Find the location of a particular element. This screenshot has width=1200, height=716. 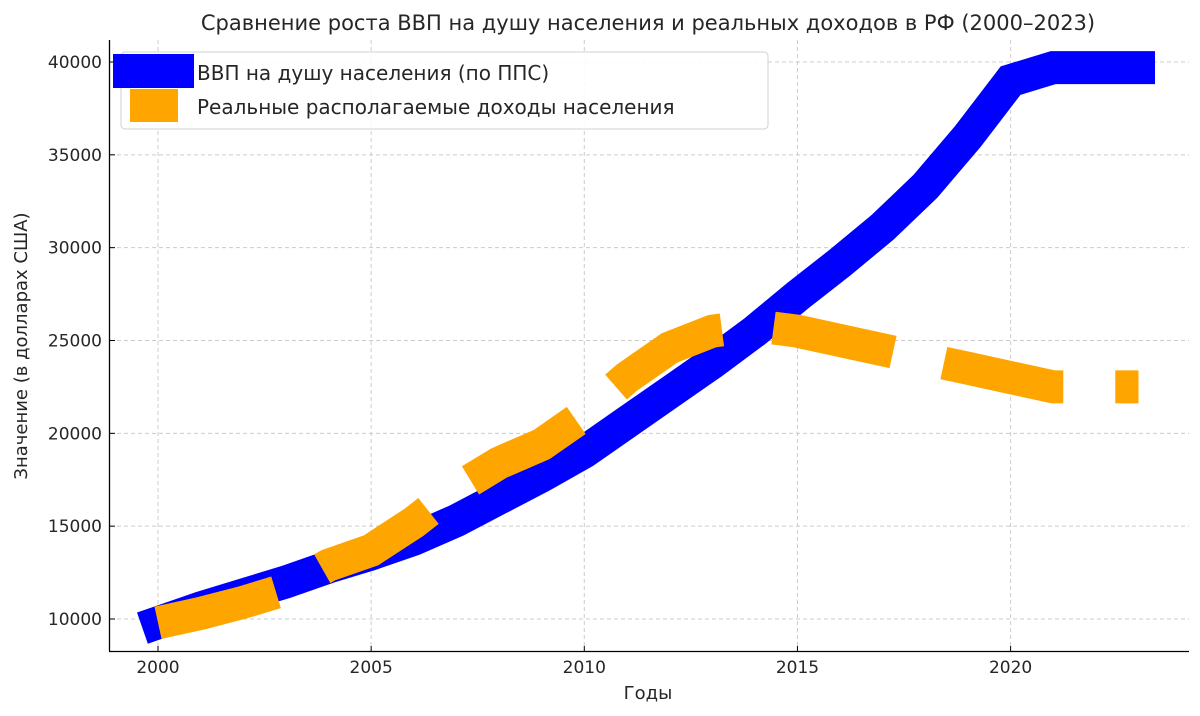

legend-frame is located at coordinates (444, 90).